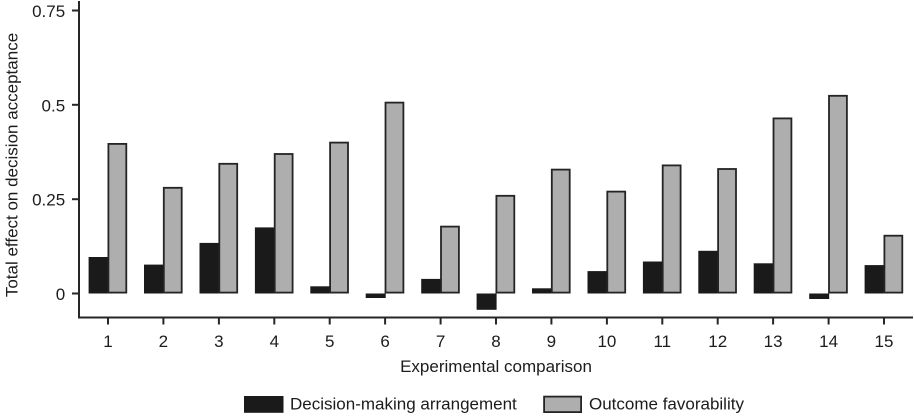 The image size is (914, 420). I want to click on svg-text: Decision-making arrangement, so click(403, 404).